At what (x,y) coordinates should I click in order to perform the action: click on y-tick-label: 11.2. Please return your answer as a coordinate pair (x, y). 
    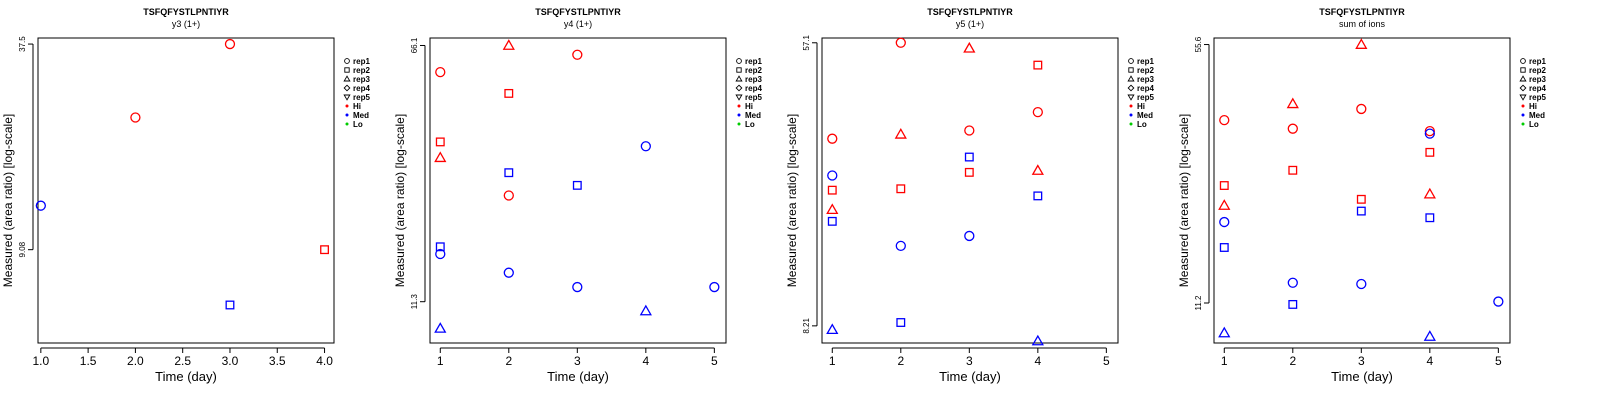
    Looking at the image, I should click on (1198, 303).